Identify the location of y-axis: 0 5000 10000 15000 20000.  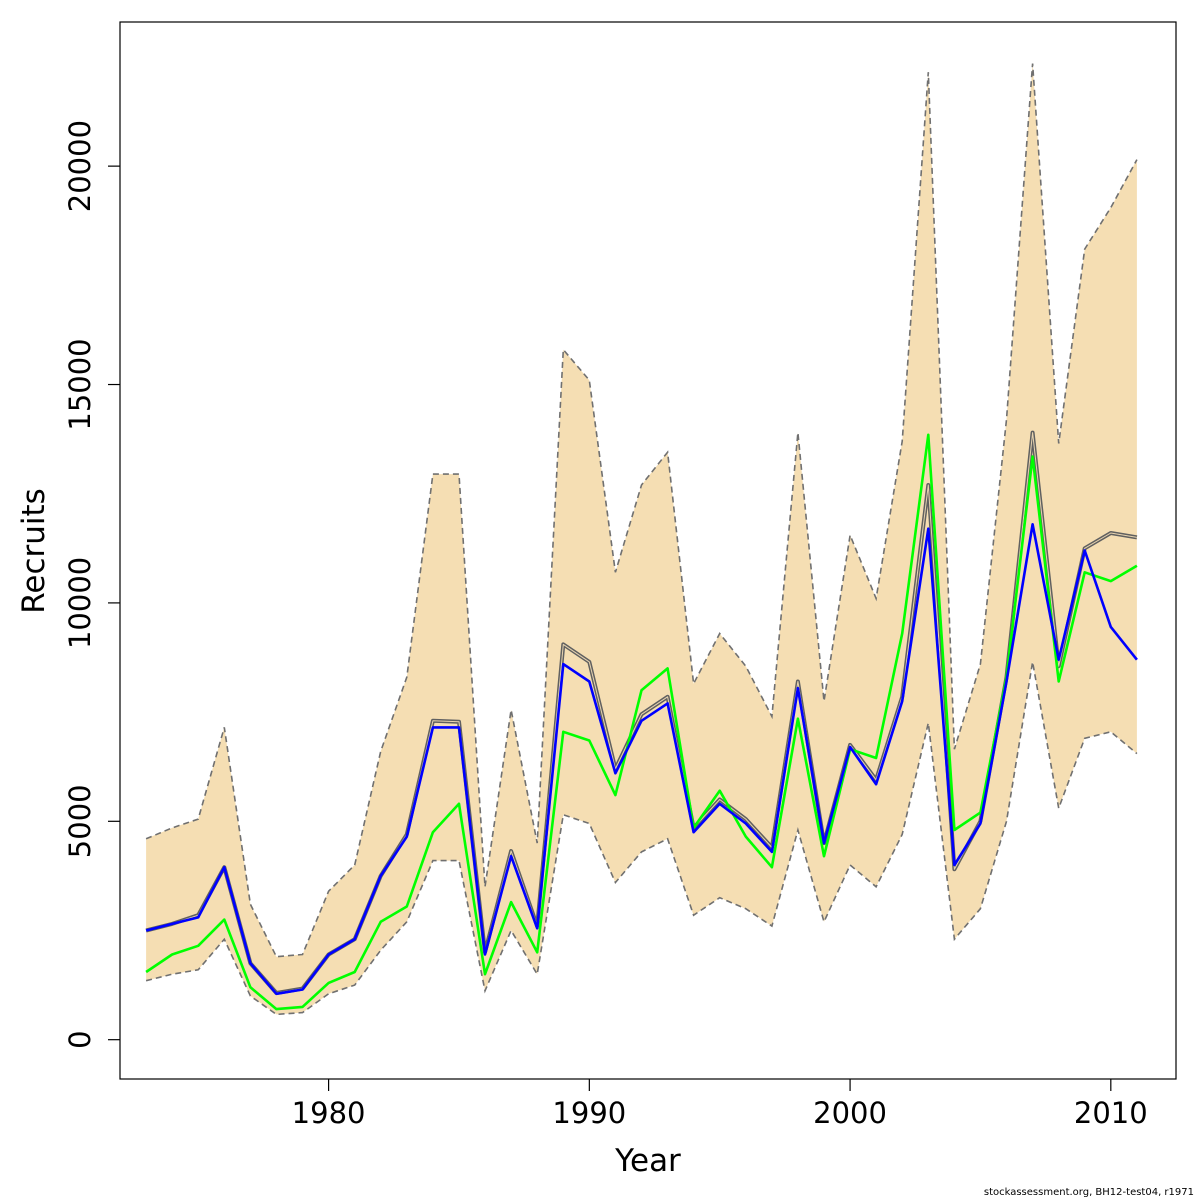
(91, 584).